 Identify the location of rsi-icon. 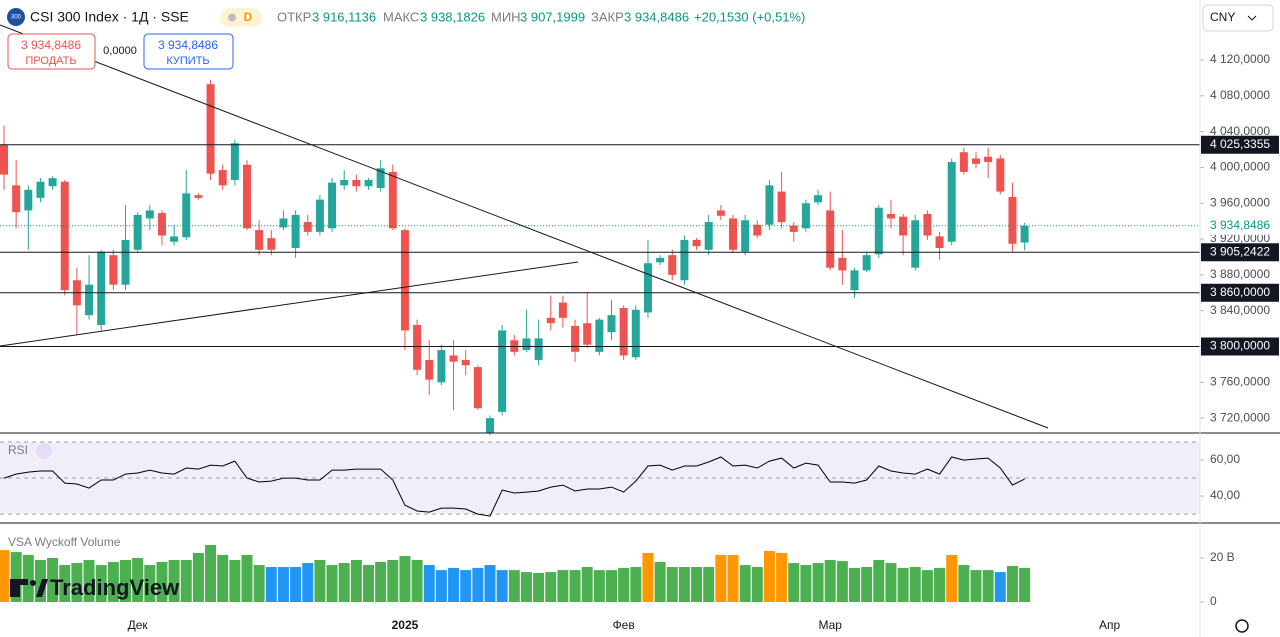
(44, 451).